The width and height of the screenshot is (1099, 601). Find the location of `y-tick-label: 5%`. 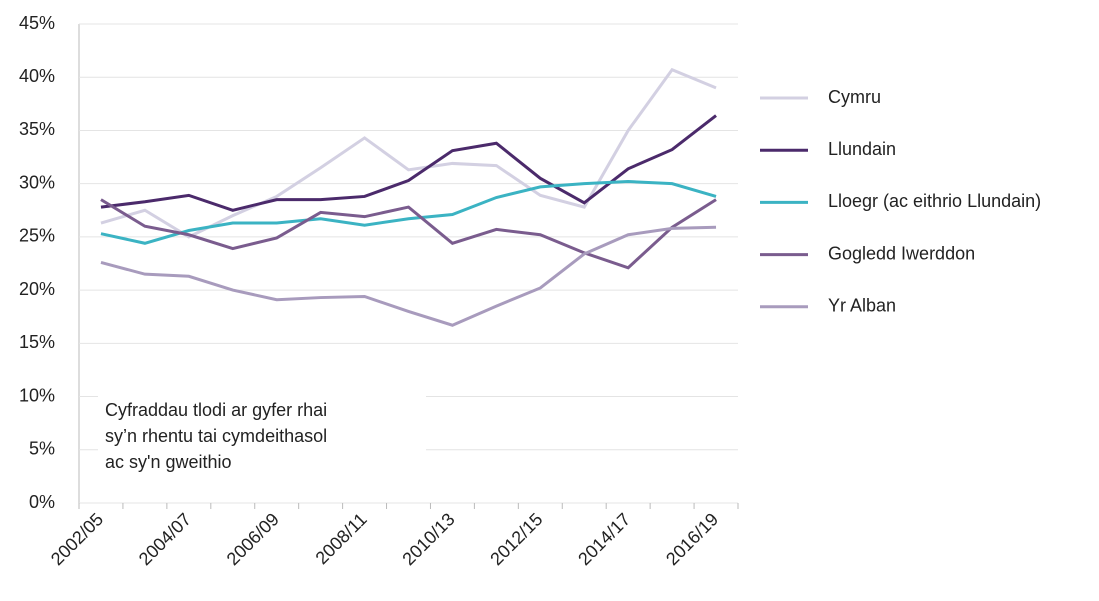

y-tick-label: 5% is located at coordinates (42, 449).